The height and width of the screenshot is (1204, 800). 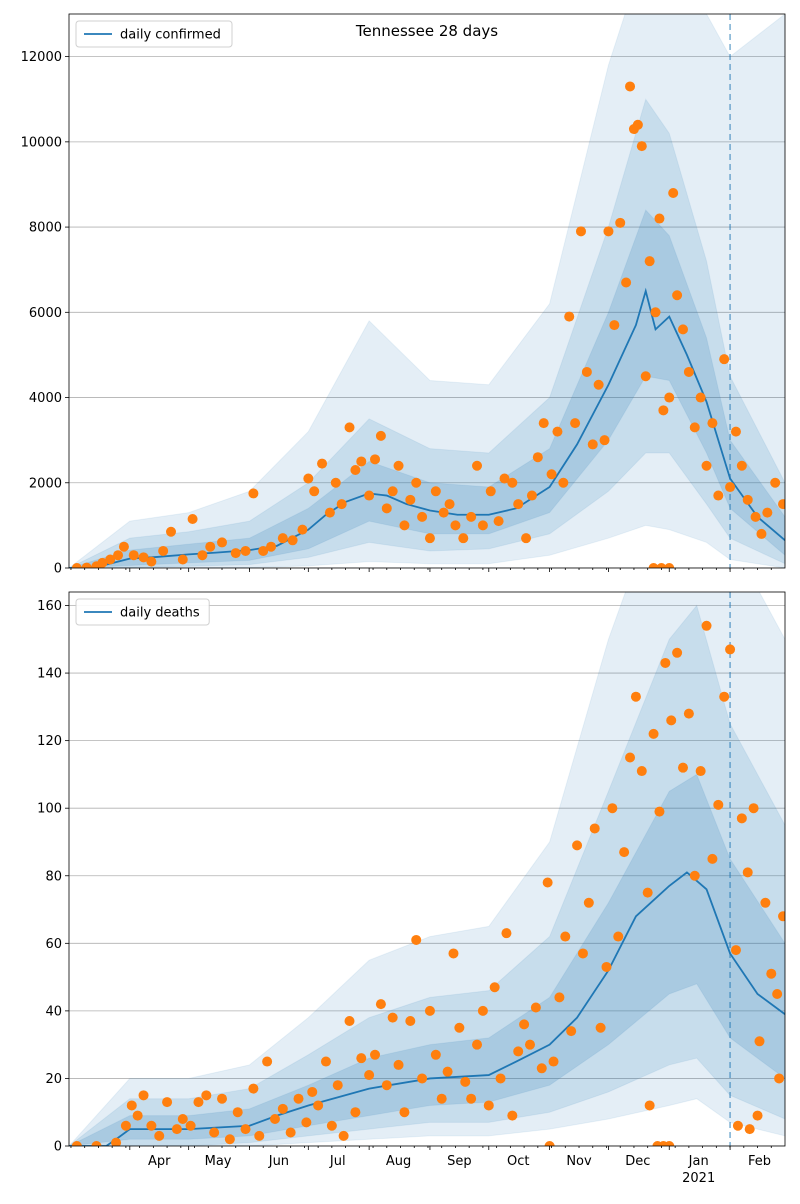 What do you see at coordinates (159, 1161) in the screenshot?
I see `x-tick-label: Apr` at bounding box center [159, 1161].